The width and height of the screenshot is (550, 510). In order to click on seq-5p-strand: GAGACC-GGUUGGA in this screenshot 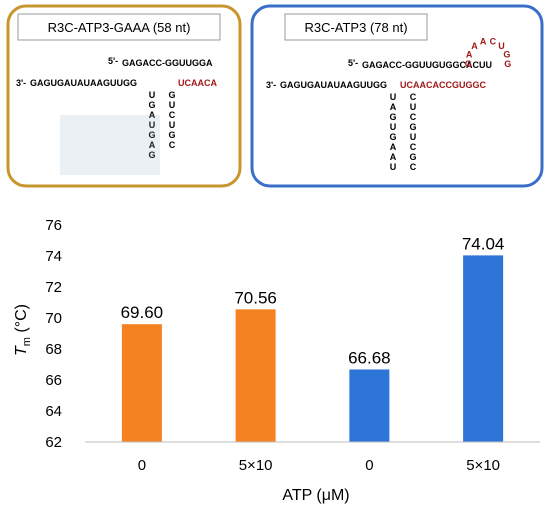, I will do `click(167, 63)`.